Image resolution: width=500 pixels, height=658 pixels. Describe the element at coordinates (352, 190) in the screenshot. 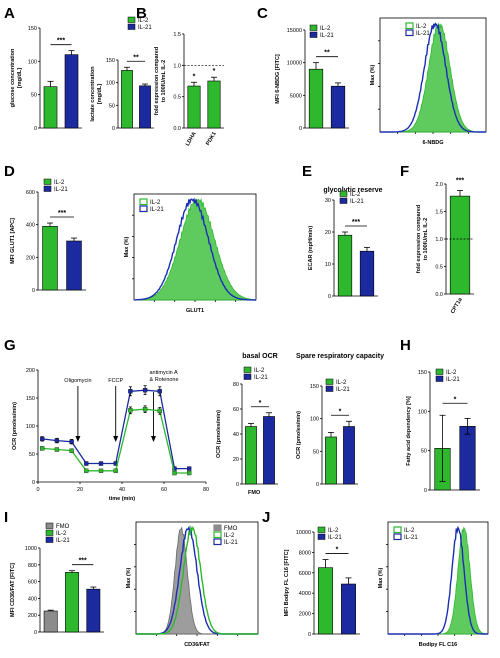

I see `chart-title: glycolytic reserve` at that location.